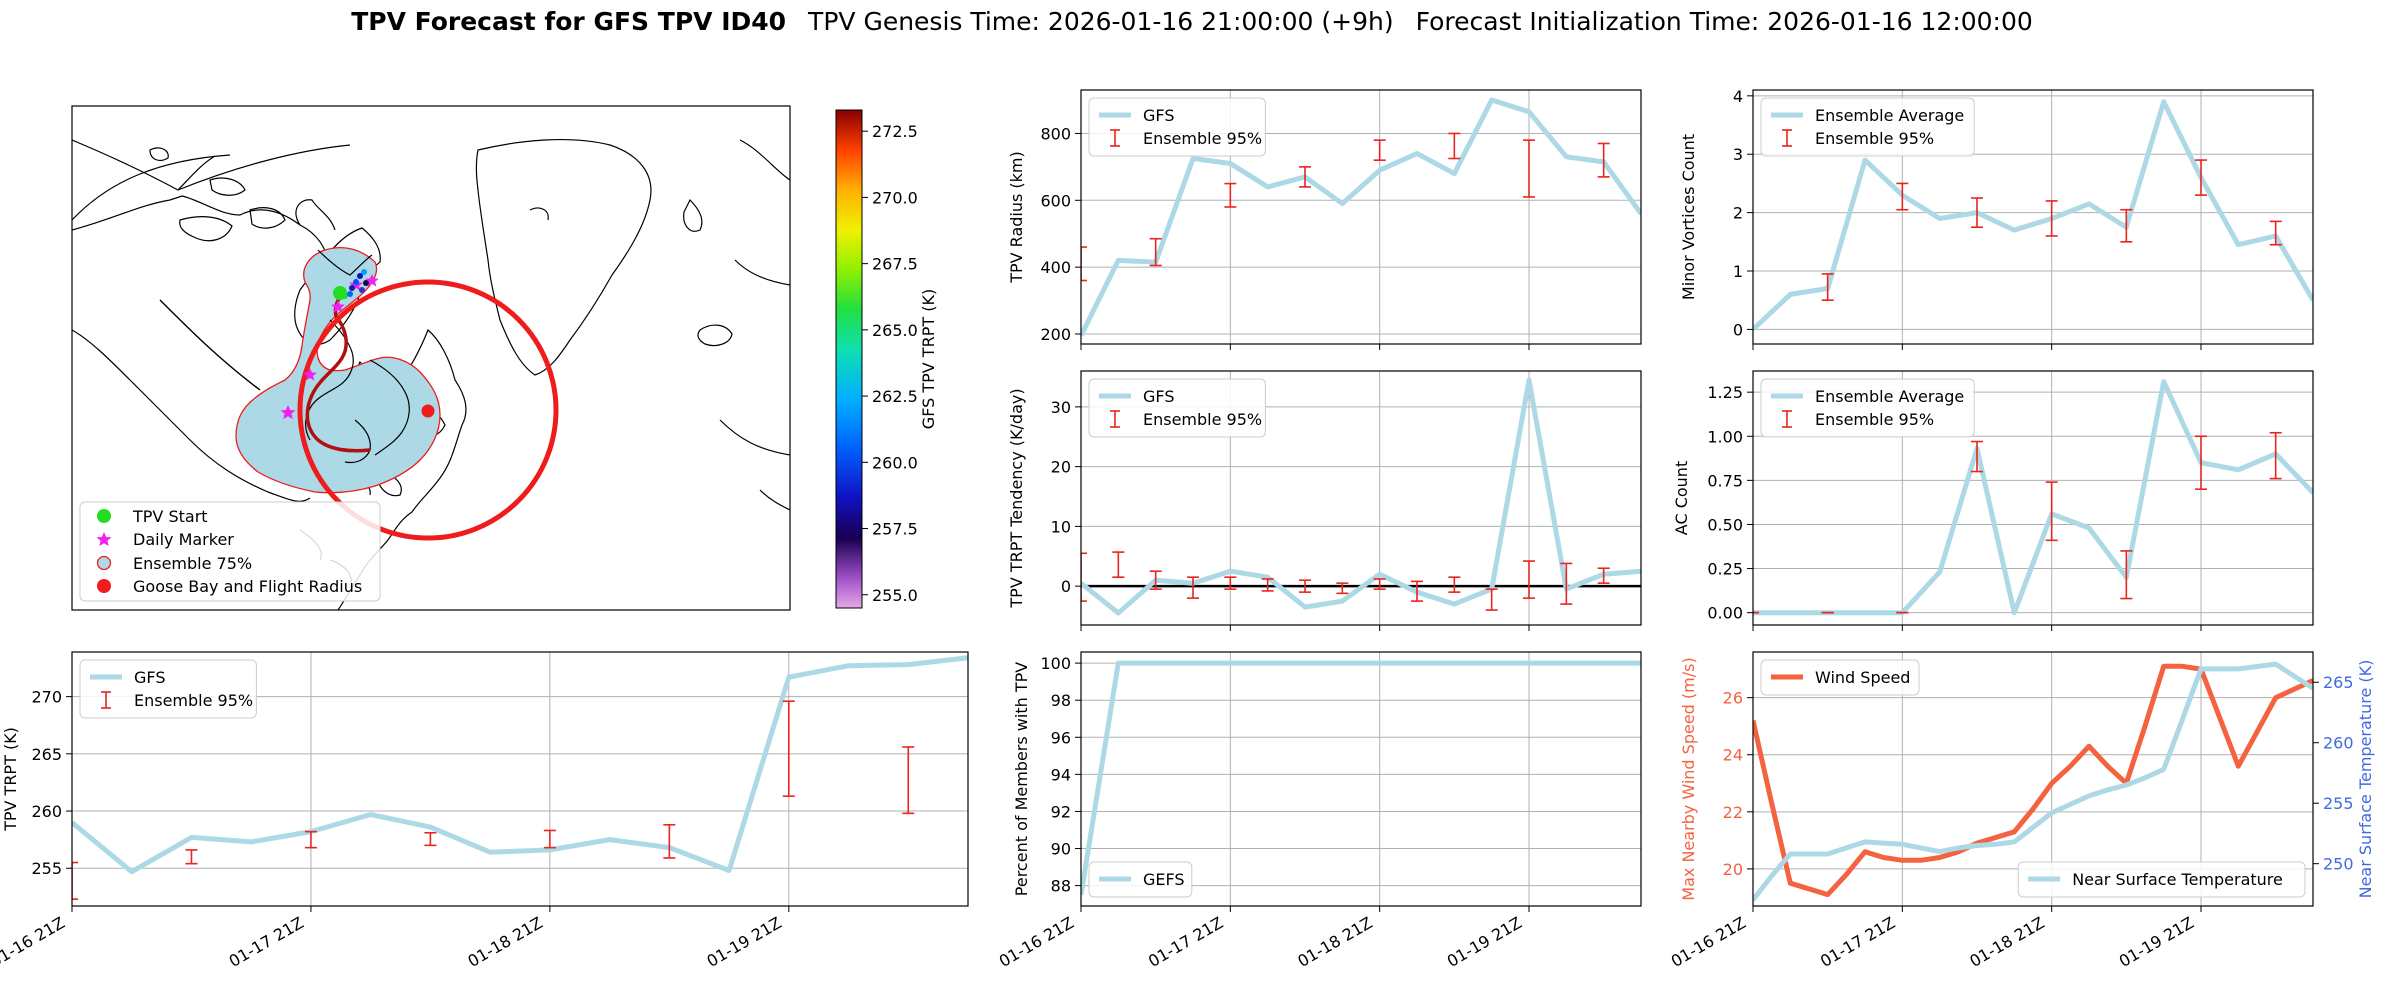 This screenshot has width=2384, height=982. I want to click on y-tick-label: 26, so click(1733, 698).